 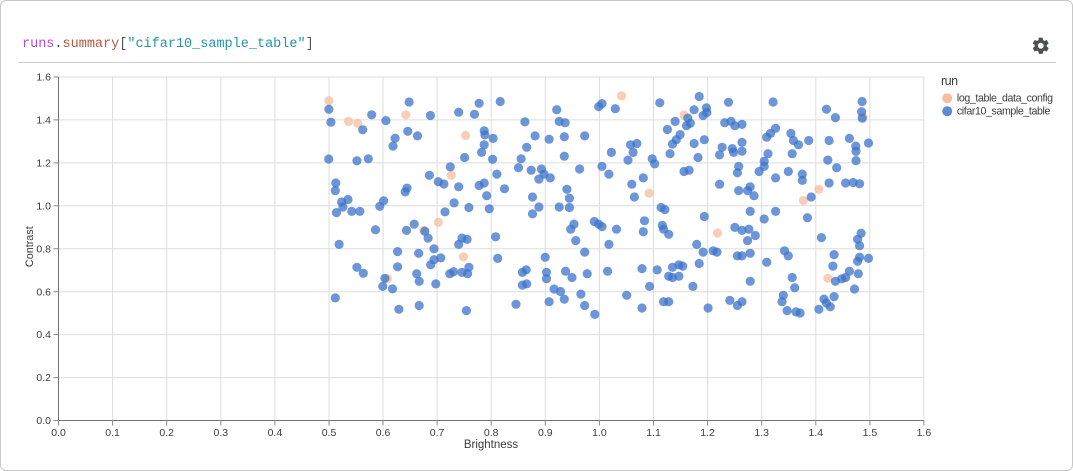 What do you see at coordinates (545, 433) in the screenshot?
I see `svg-text: 0.9` at bounding box center [545, 433].